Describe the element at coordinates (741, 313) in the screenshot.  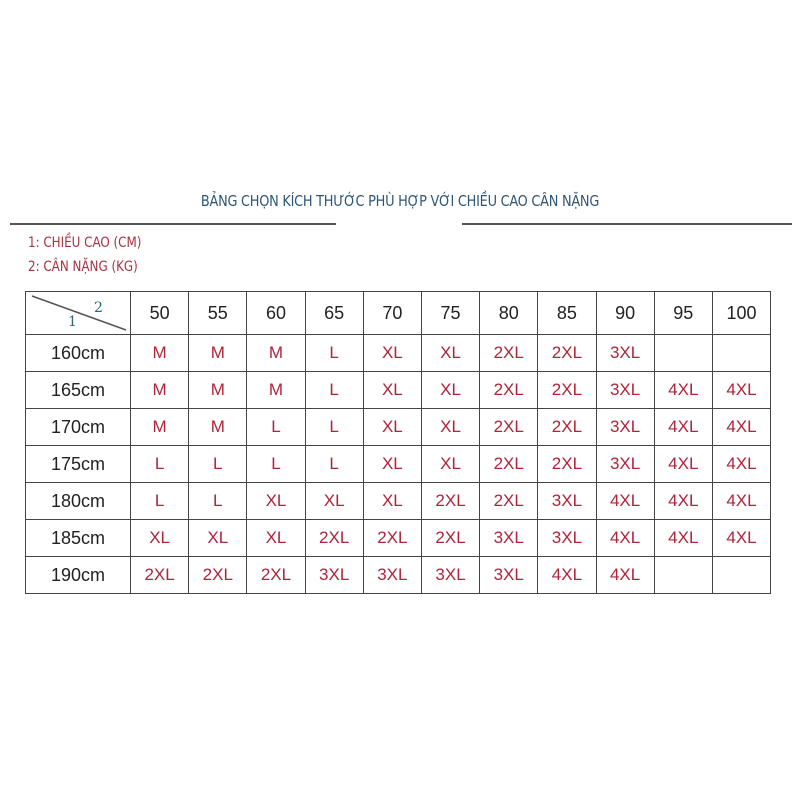
I see `weight-header: 100` at that location.